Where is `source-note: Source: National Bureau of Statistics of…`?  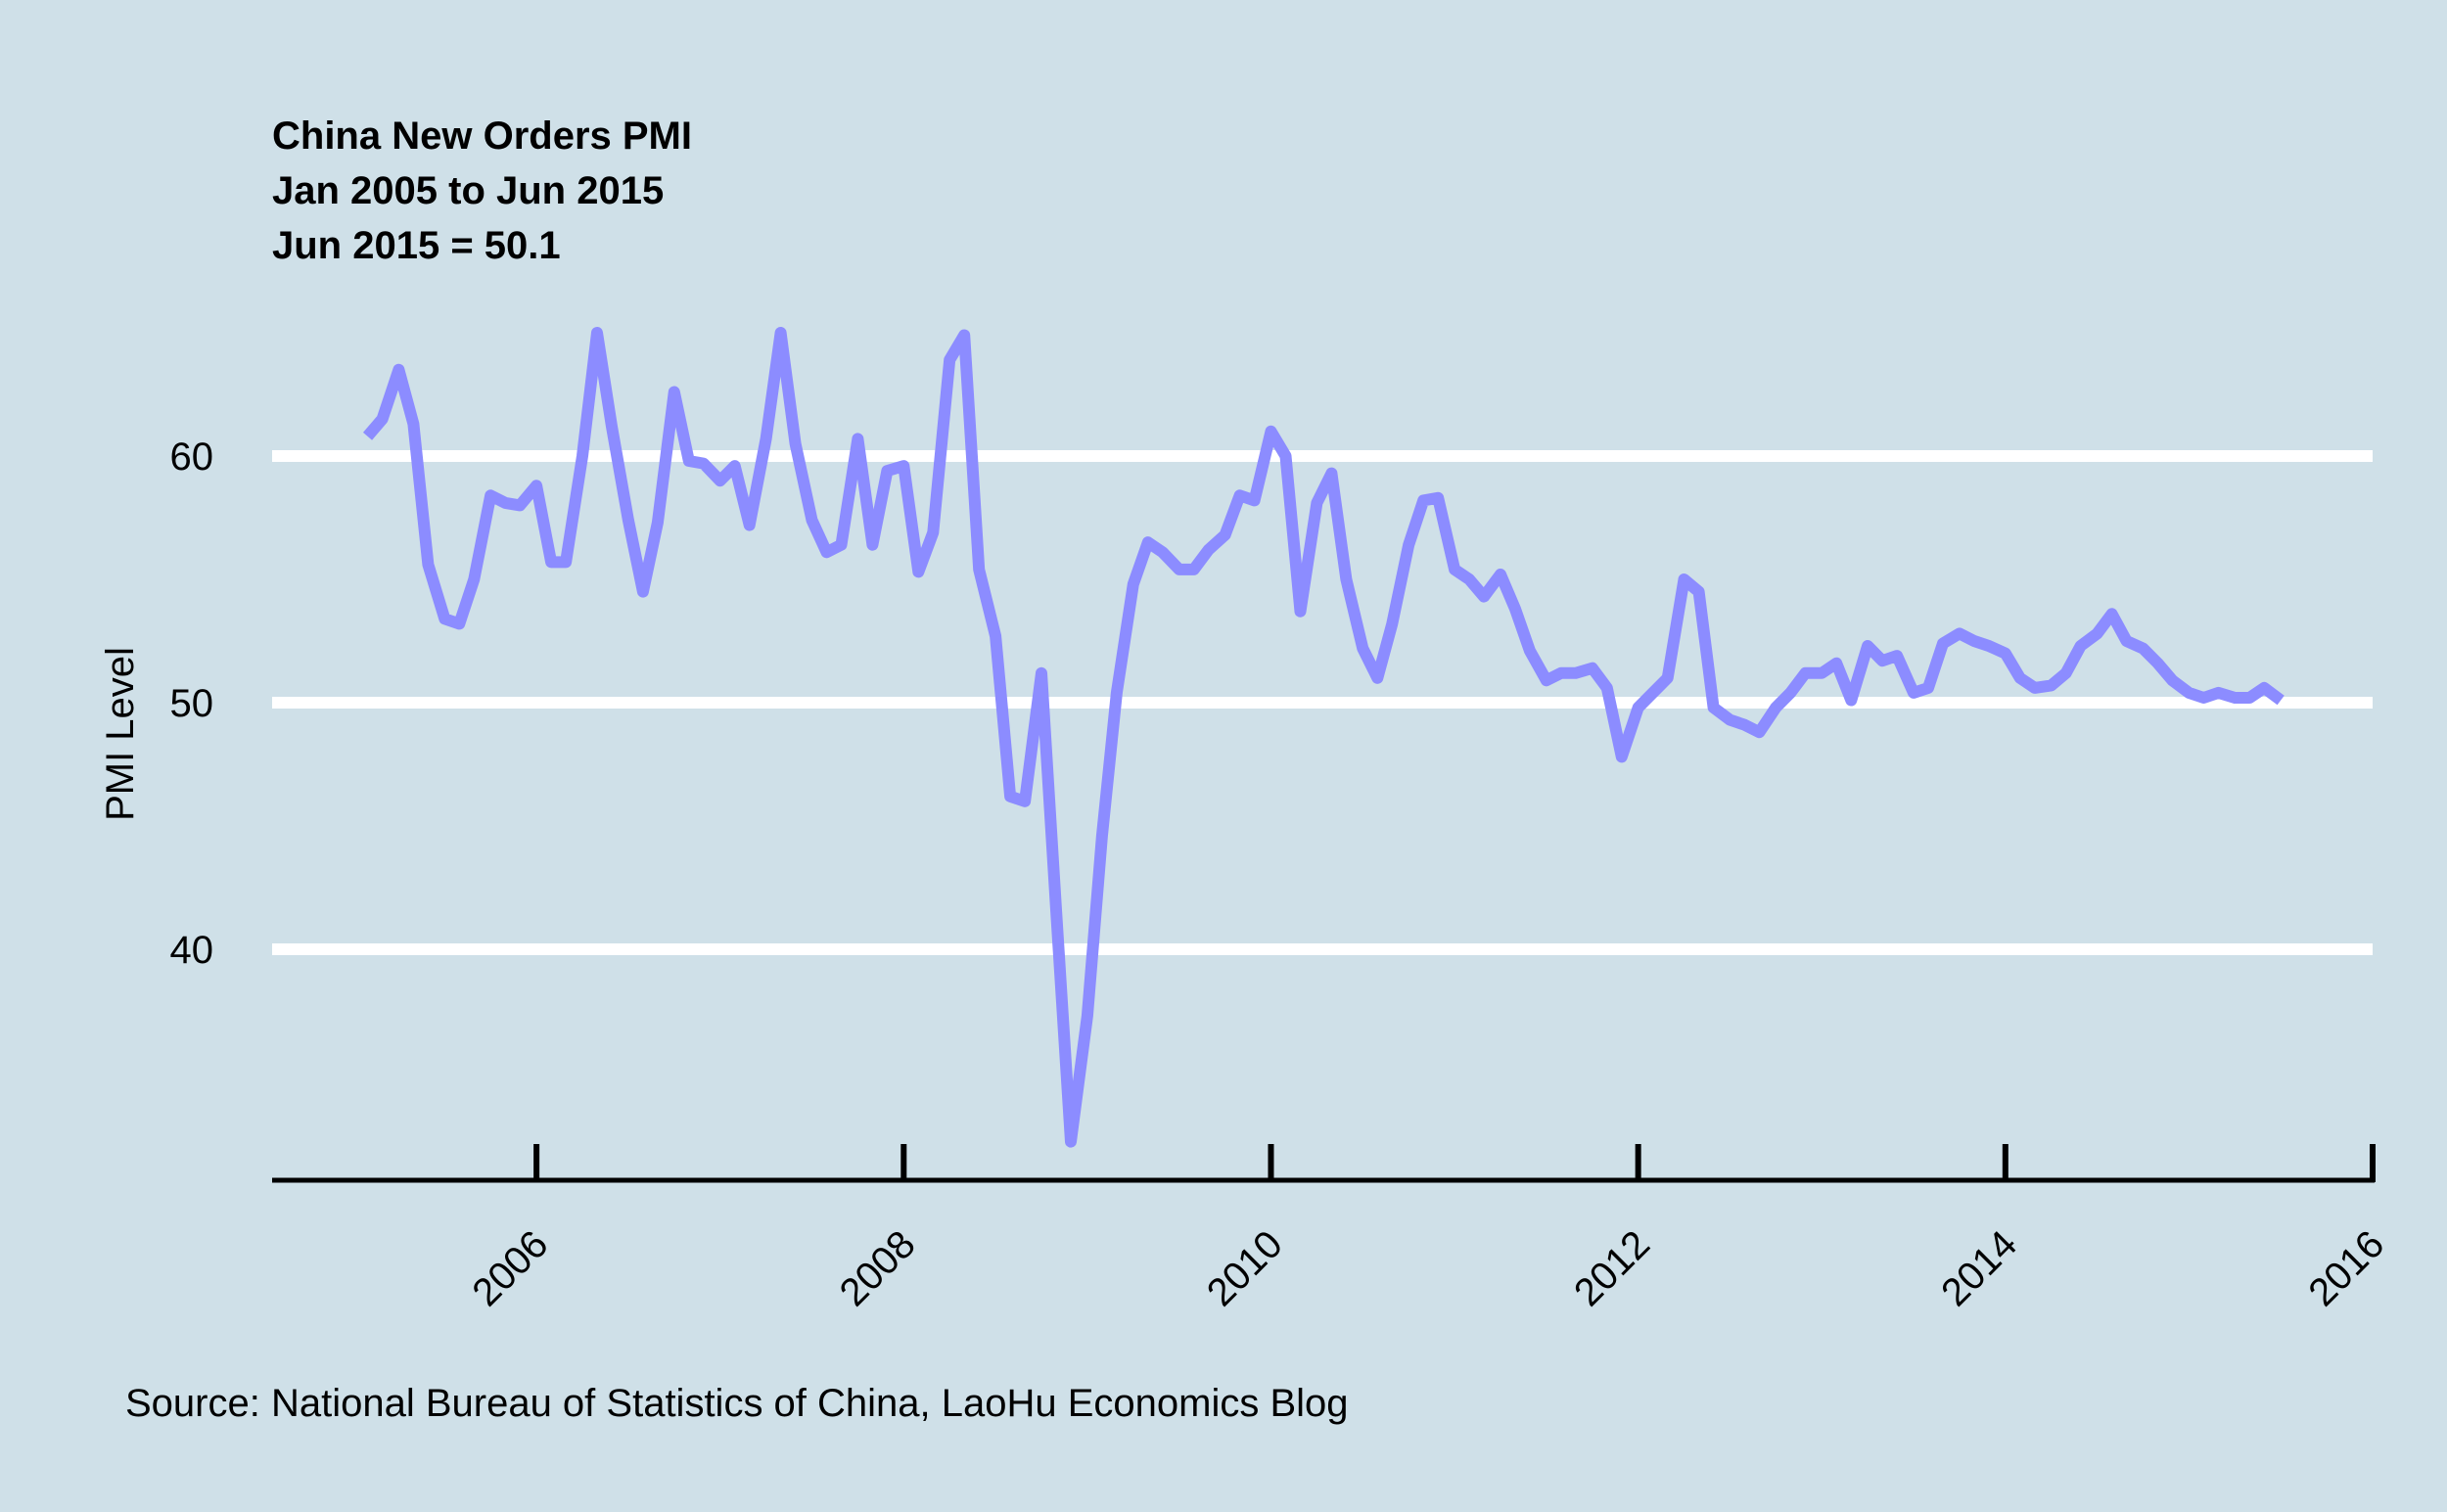 source-note: Source: National Bureau of Statistics of… is located at coordinates (737, 1403).